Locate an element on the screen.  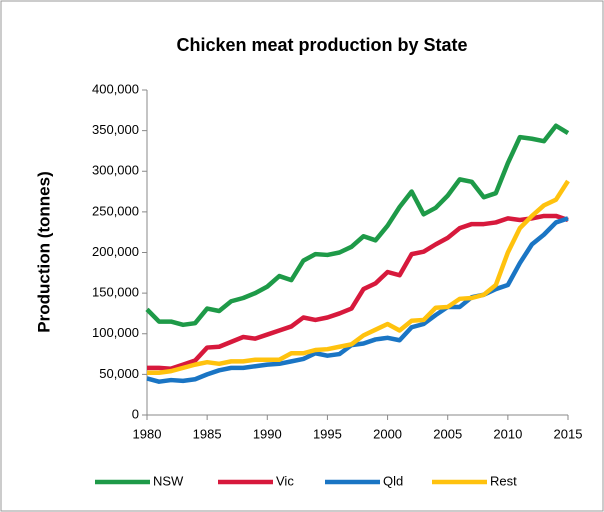
y-tick-label: 150,000 is located at coordinates (115, 292).